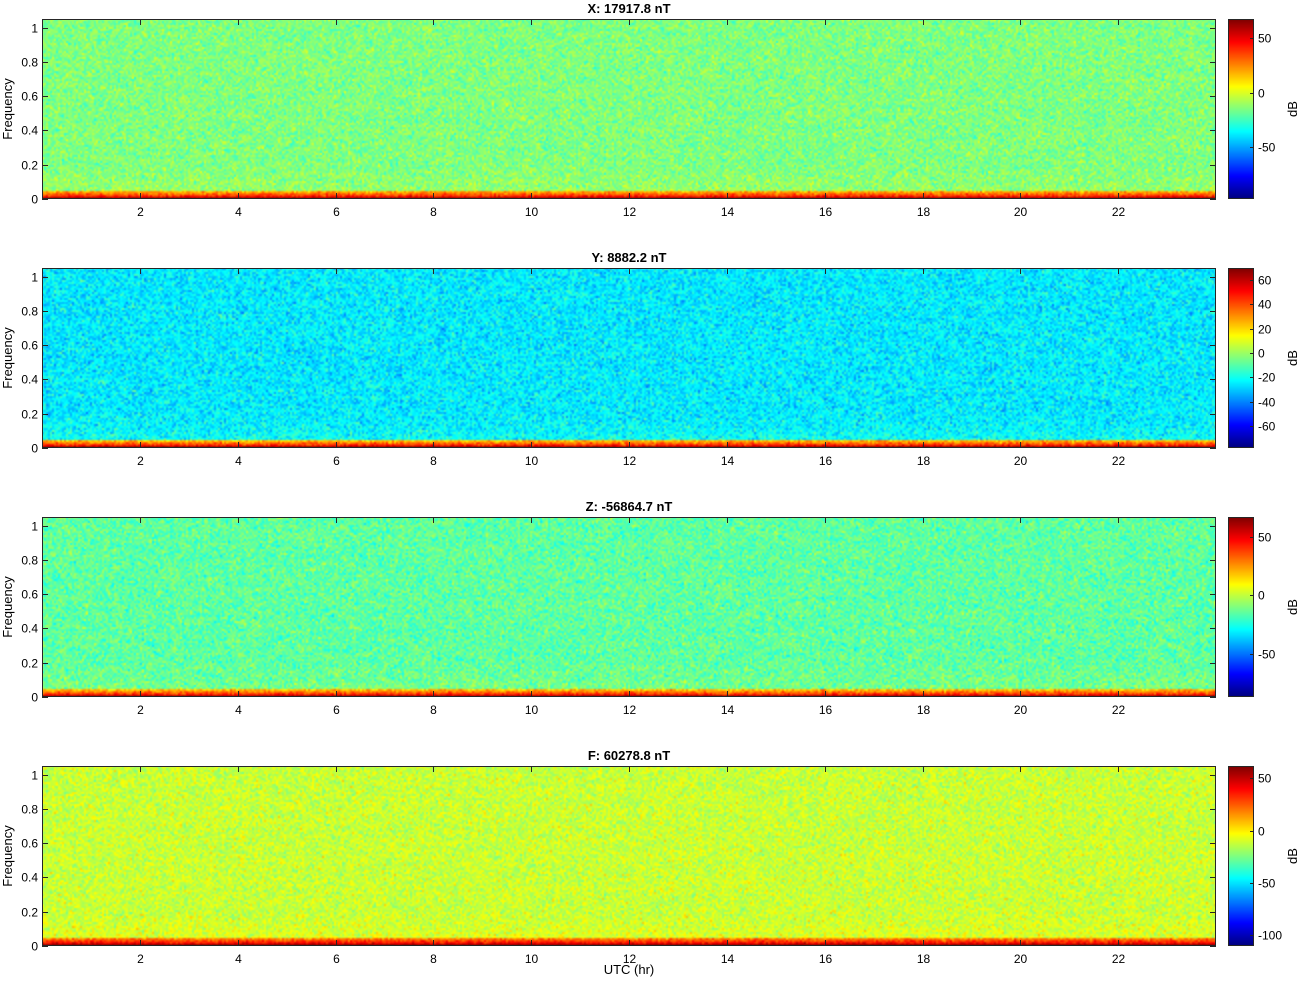 Image resolution: width=1305 pixels, height=996 pixels. Describe the element at coordinates (1267, 427) in the screenshot. I see `colorbar-tick-label: -60` at that location.